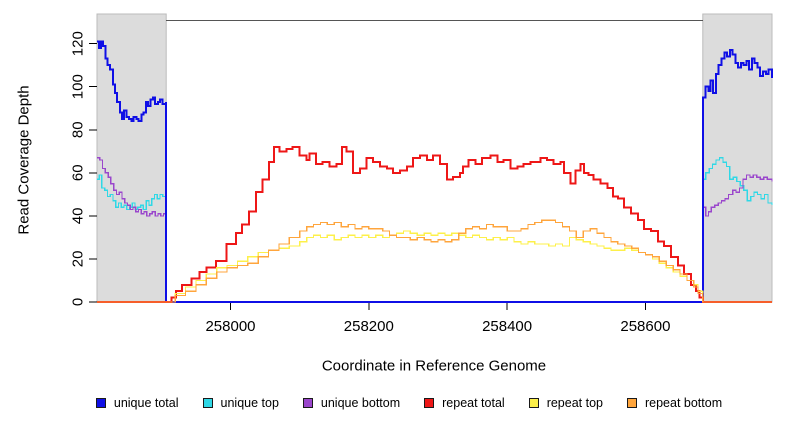 The height and width of the screenshot is (432, 792). What do you see at coordinates (434, 366) in the screenshot?
I see `x-axis-title: Coordinate in Reference Genome` at bounding box center [434, 366].